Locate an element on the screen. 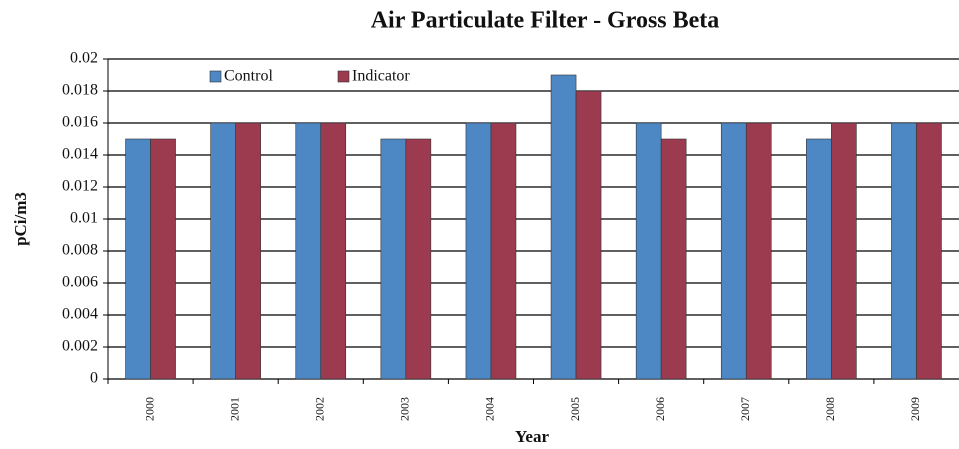 The image size is (959, 449). y-tick-label: 0.012 is located at coordinates (80, 186).